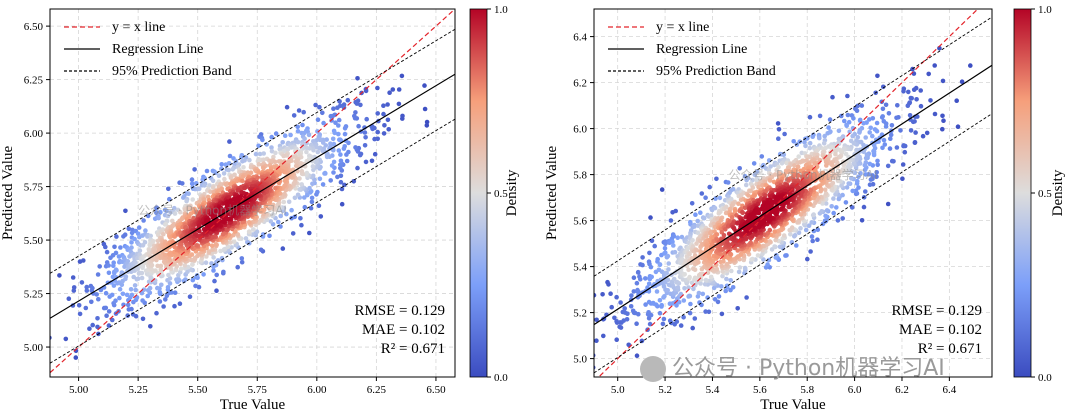 The image size is (1080, 413). I want to click on watermark-inline: 公众号 · Python机器学习AI, so click(803, 174).